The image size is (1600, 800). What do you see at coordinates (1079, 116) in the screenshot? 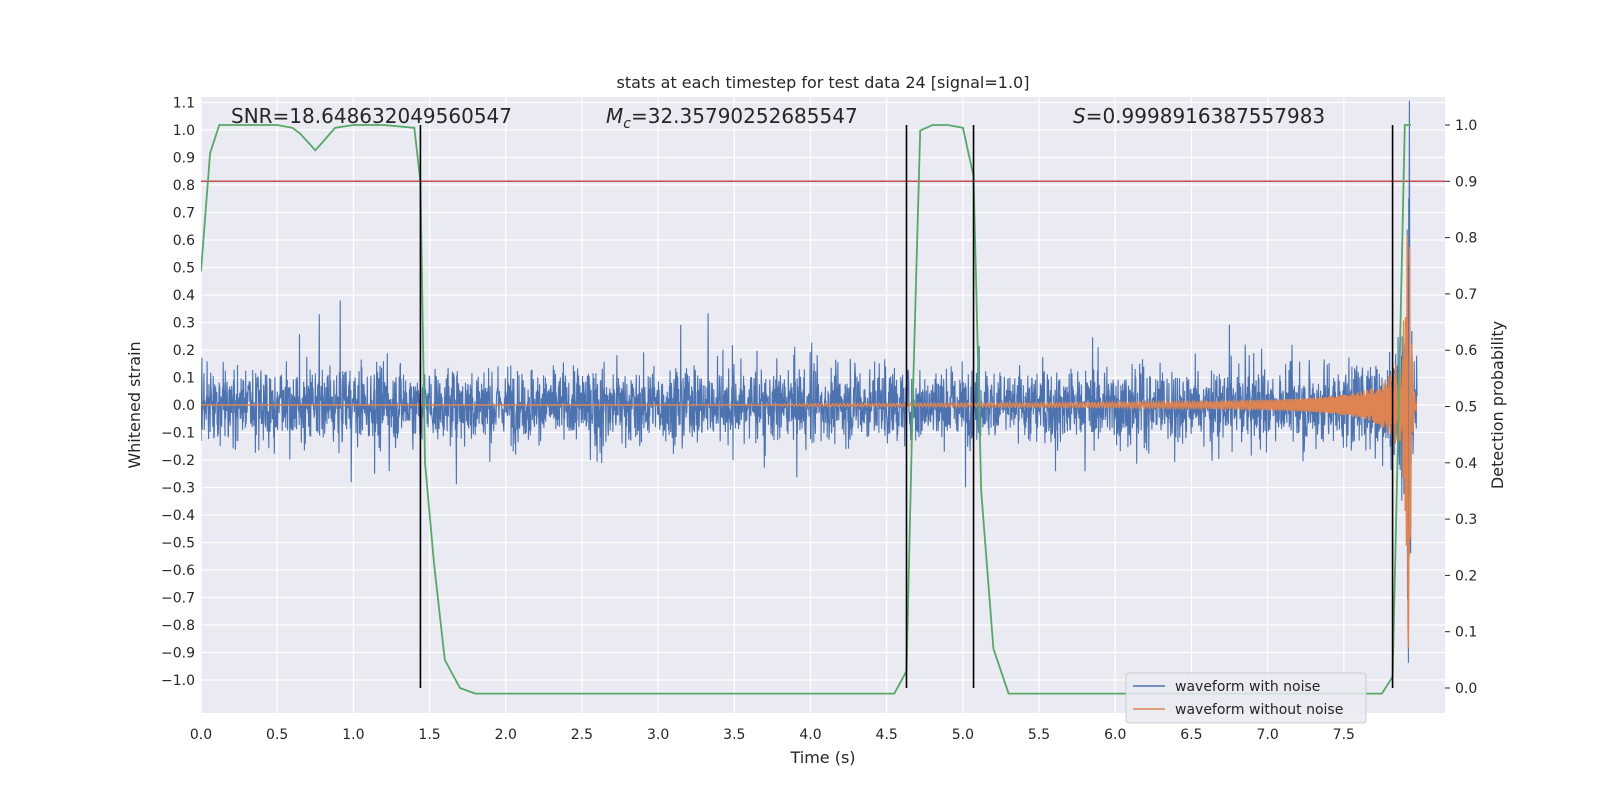
I see `s-symbol: S` at bounding box center [1079, 116].